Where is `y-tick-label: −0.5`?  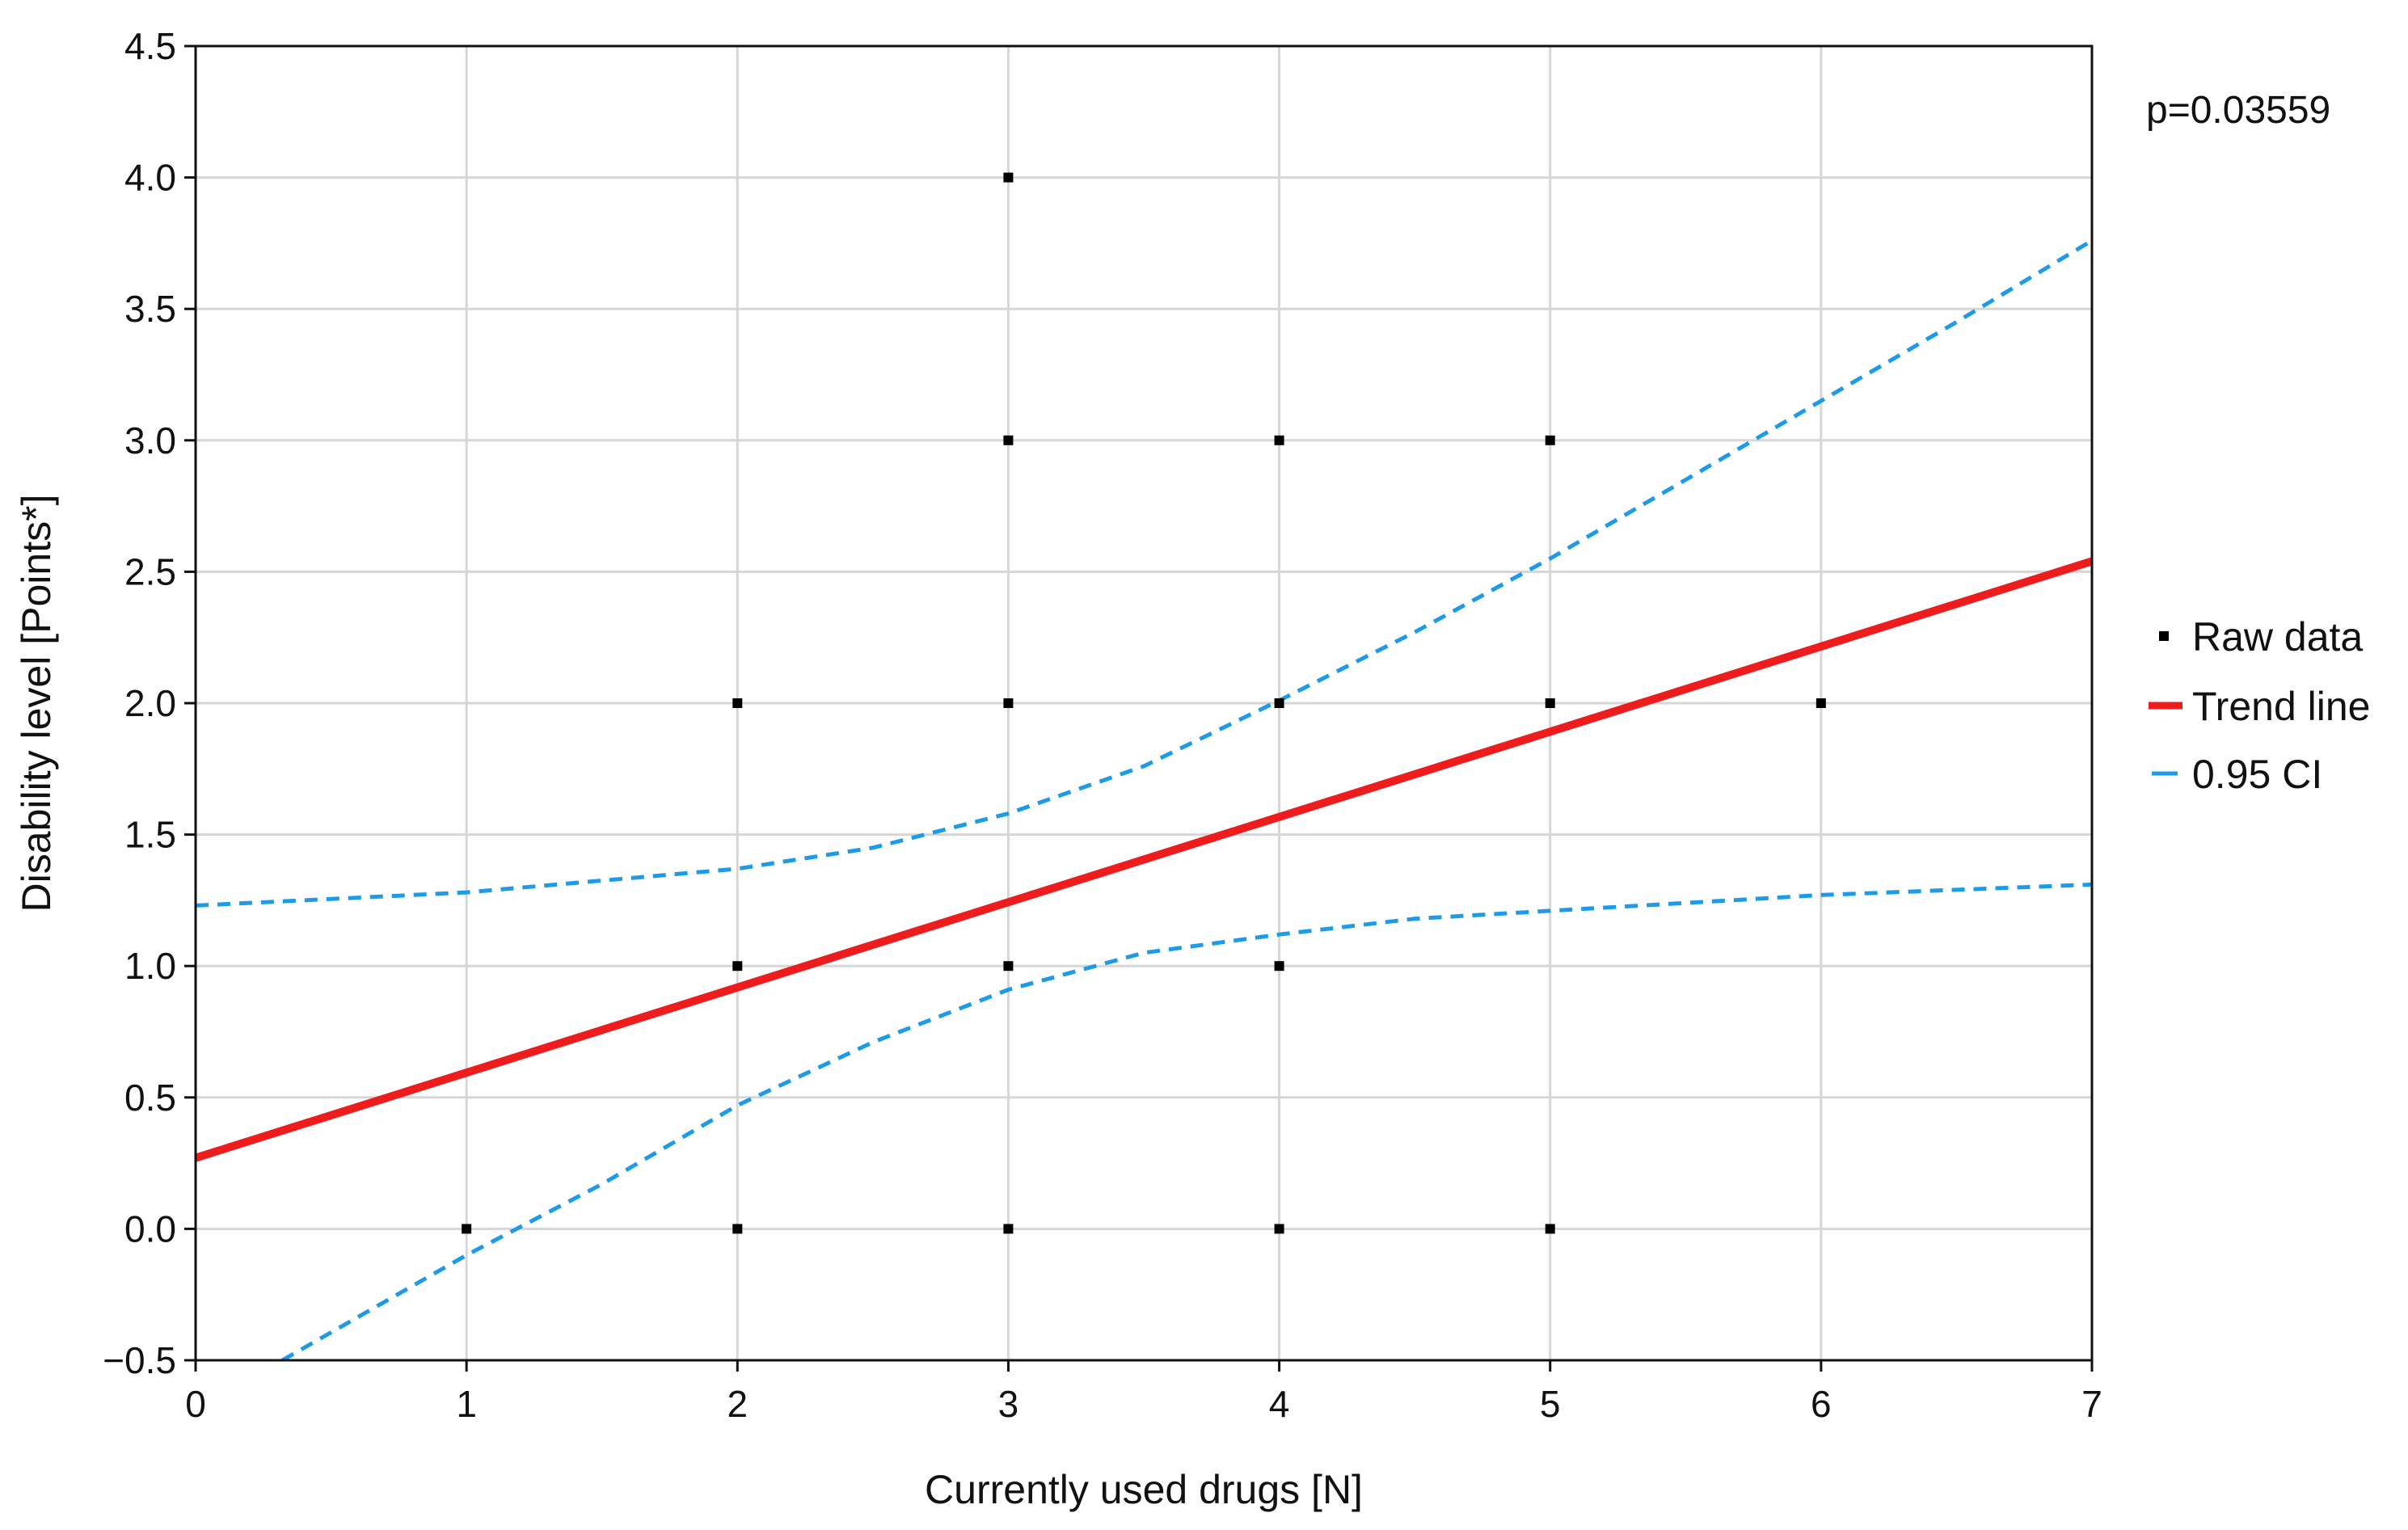 y-tick-label: −0.5 is located at coordinates (139, 1360).